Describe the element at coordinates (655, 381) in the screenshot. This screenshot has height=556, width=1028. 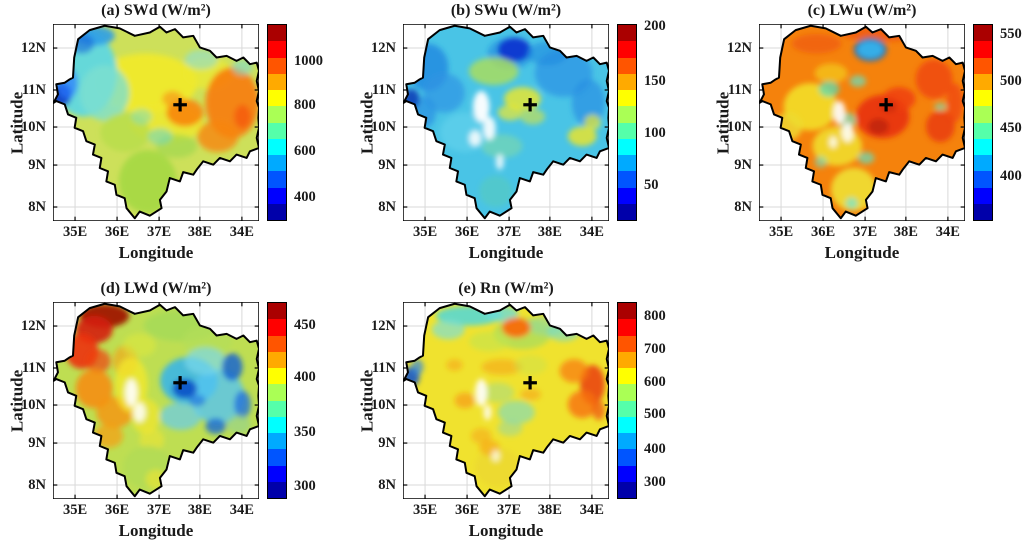
I see `colorbar-tick-label: 600` at that location.